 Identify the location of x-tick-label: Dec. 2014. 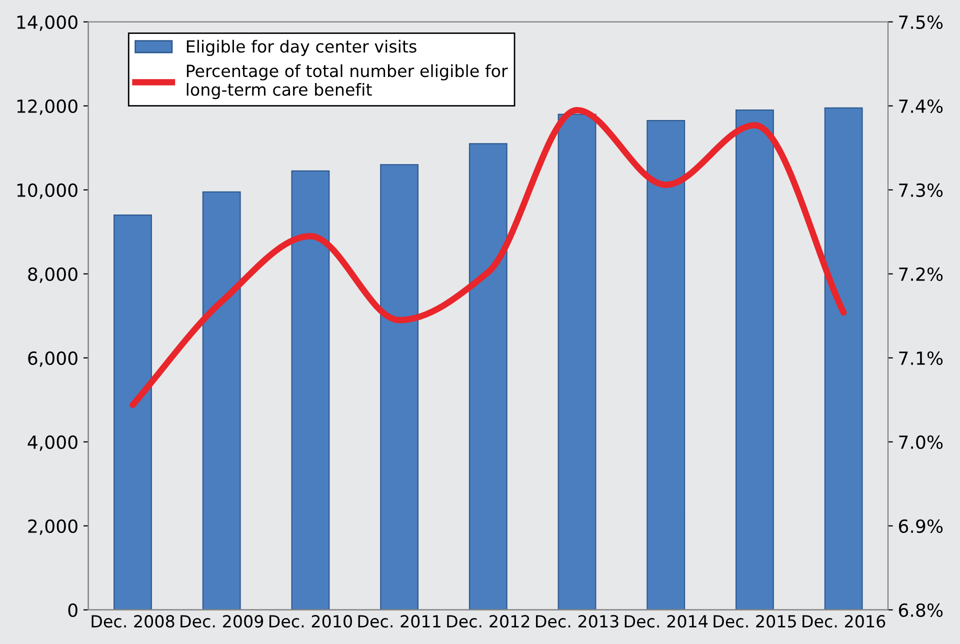
(666, 621).